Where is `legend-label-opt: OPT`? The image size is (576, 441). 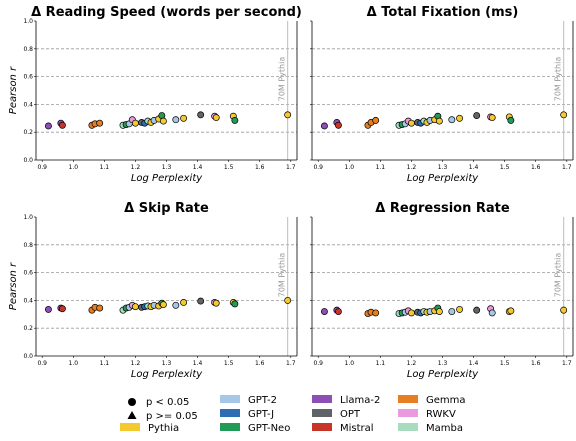 legend-label-opt: OPT is located at coordinates (350, 414).